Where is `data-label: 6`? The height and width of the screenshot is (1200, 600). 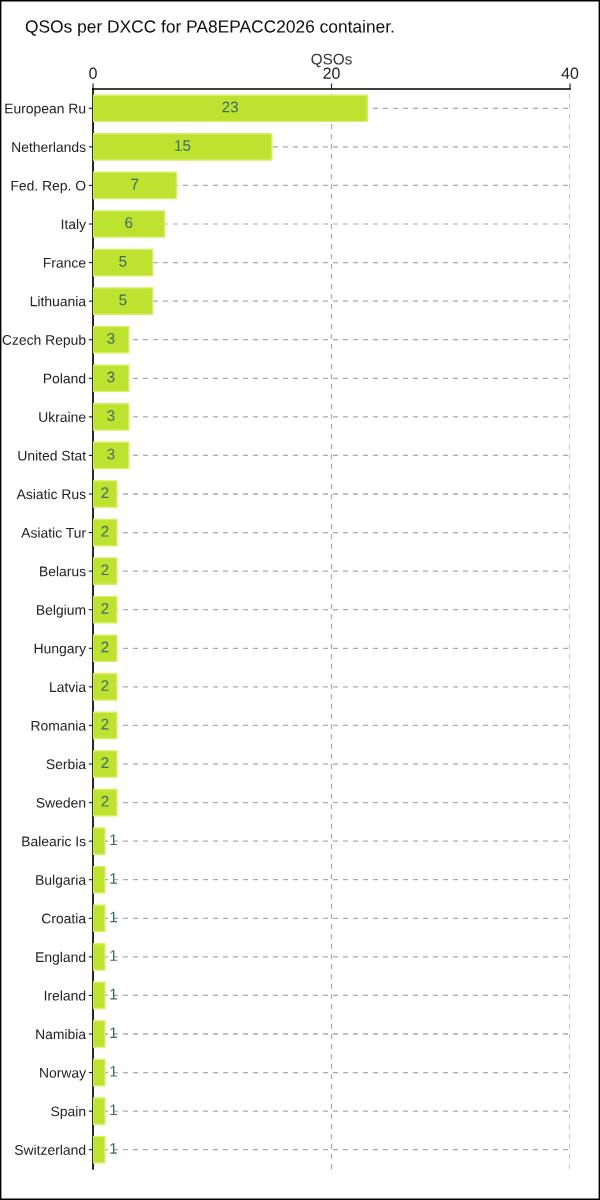 data-label: 6 is located at coordinates (129, 223).